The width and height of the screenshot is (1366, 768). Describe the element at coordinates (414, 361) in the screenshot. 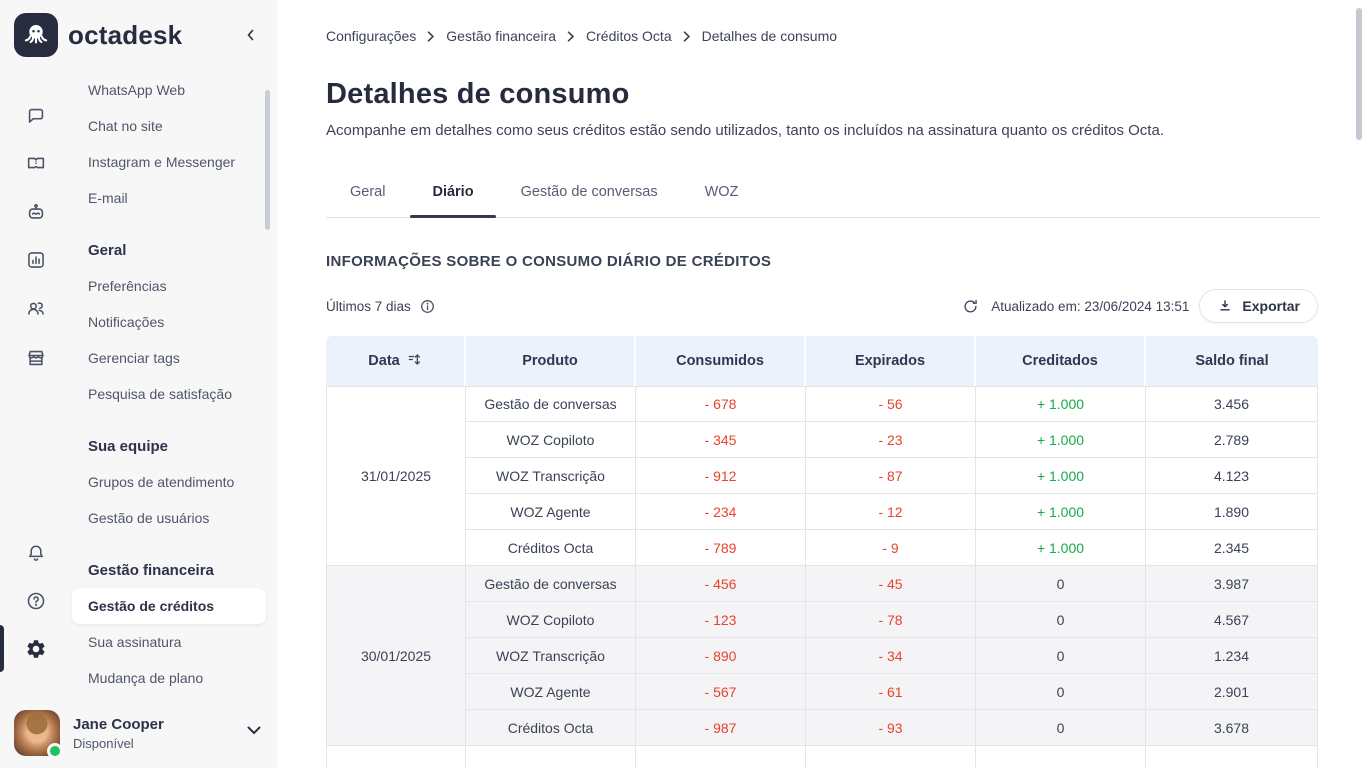

I see `sort-icon` at that location.